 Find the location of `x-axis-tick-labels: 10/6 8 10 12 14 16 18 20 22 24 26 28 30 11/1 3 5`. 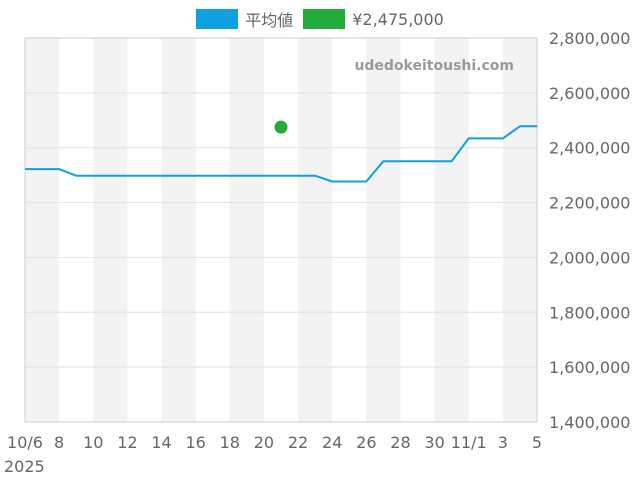

x-axis-tick-labels: 10/6 8 10 12 14 16 18 20 22 24 26 28 30 11/1 3 5 is located at coordinates (274, 442).